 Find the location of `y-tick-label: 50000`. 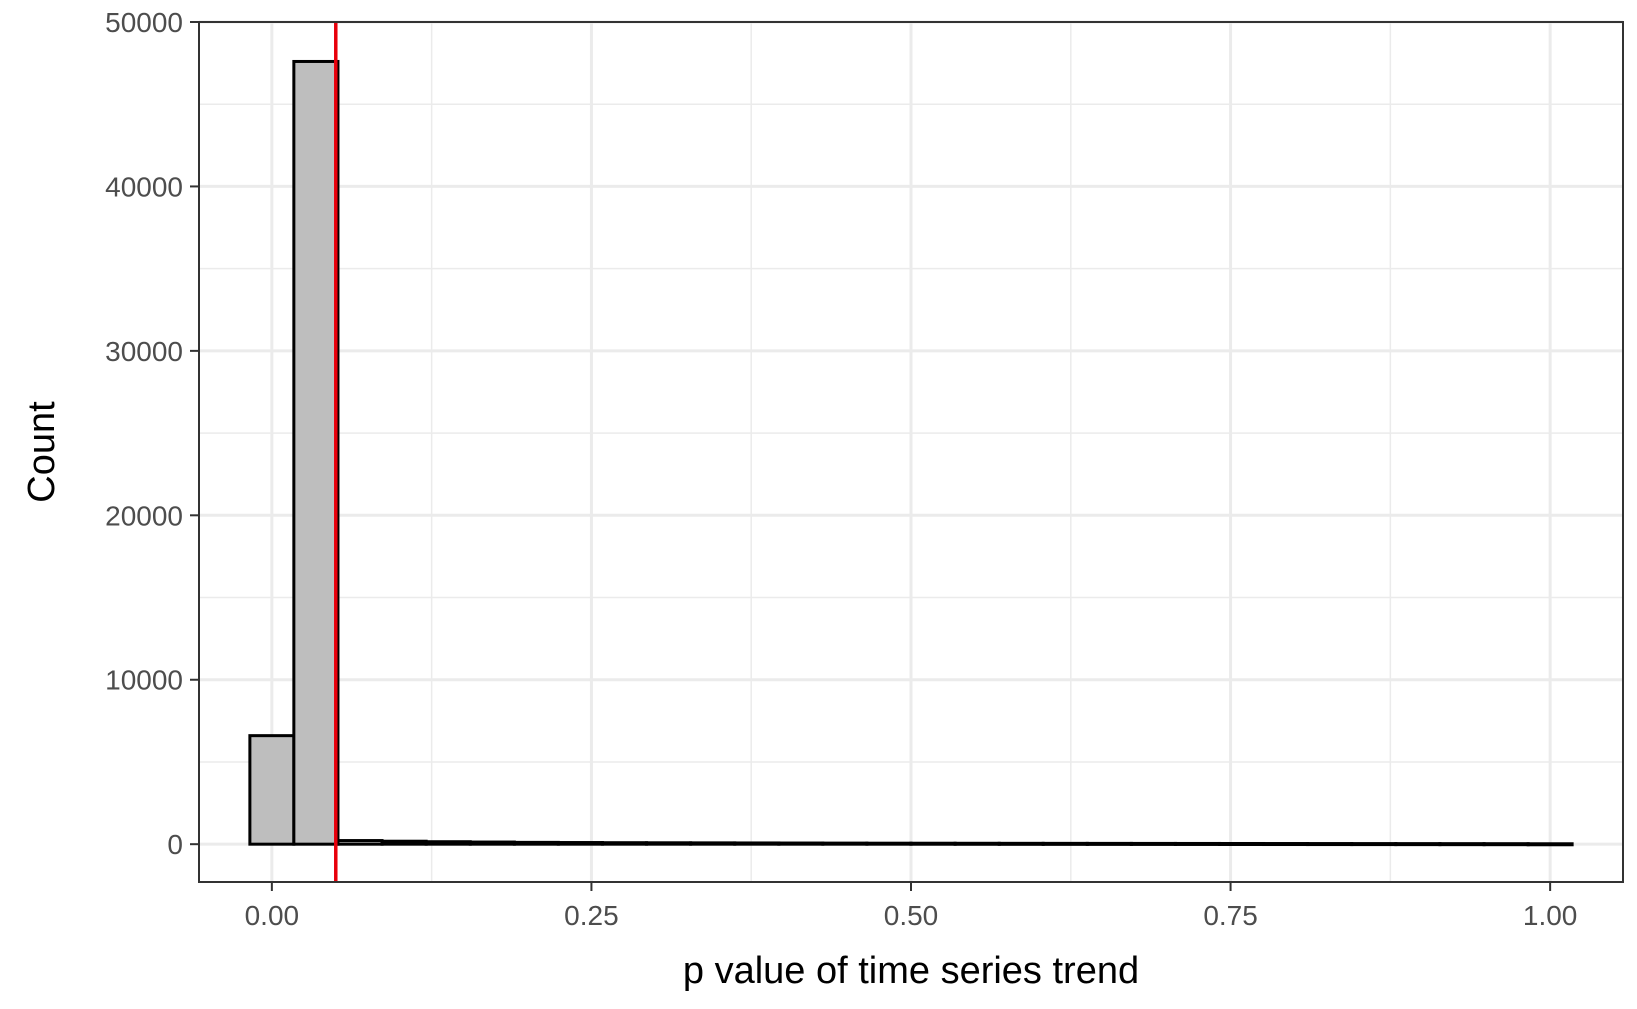

y-tick-label: 50000 is located at coordinates (144, 22).